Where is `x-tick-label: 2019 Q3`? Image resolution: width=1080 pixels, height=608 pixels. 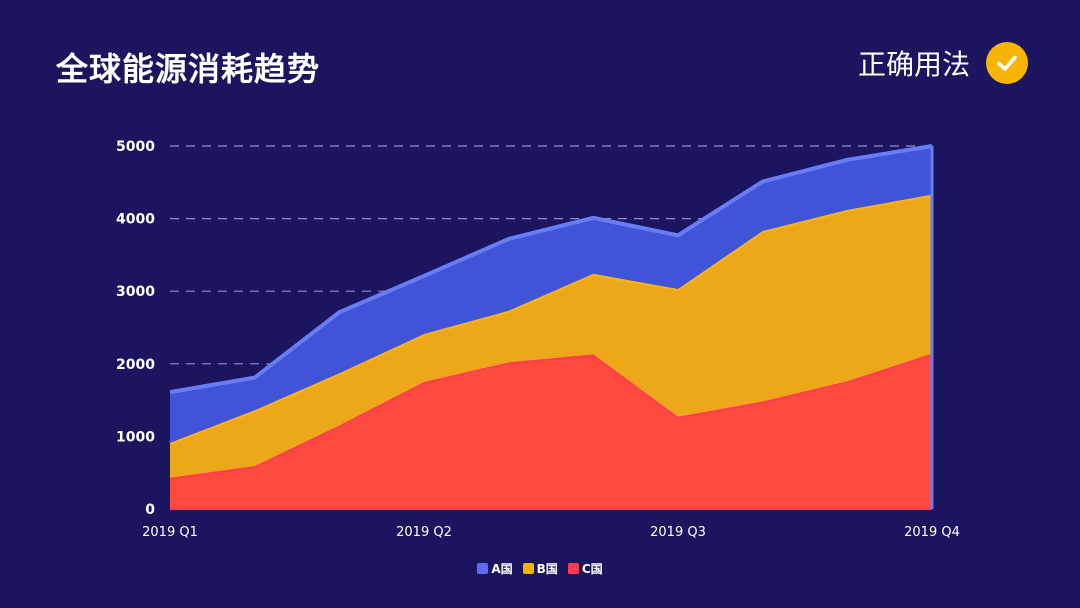 x-tick-label: 2019 Q3 is located at coordinates (678, 532).